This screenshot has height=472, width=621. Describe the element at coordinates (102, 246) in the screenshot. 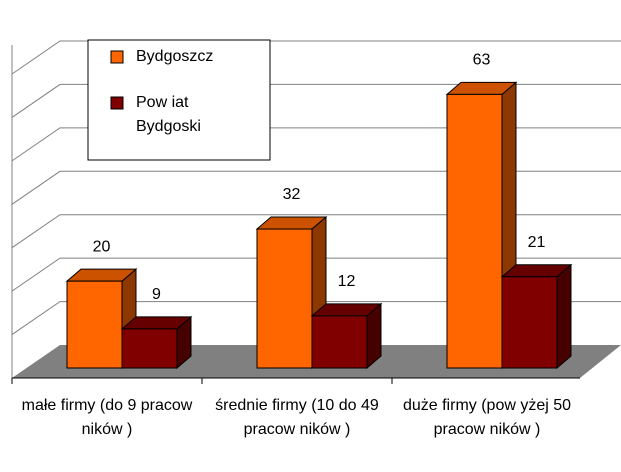

I see `data-label: 20` at that location.